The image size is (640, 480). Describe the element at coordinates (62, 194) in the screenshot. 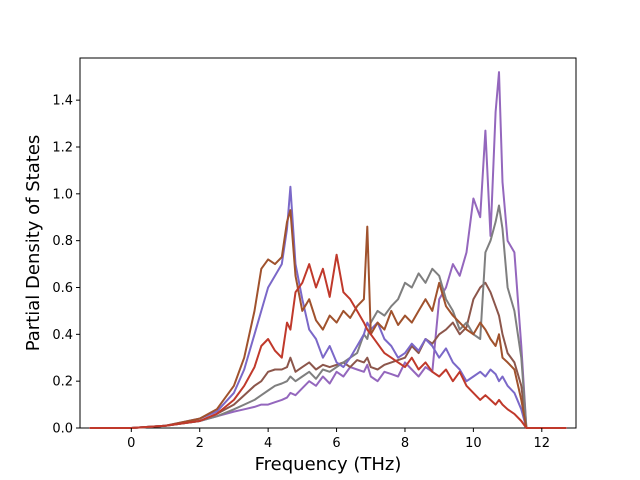

I see `y-tick-label: 1.0` at that location.